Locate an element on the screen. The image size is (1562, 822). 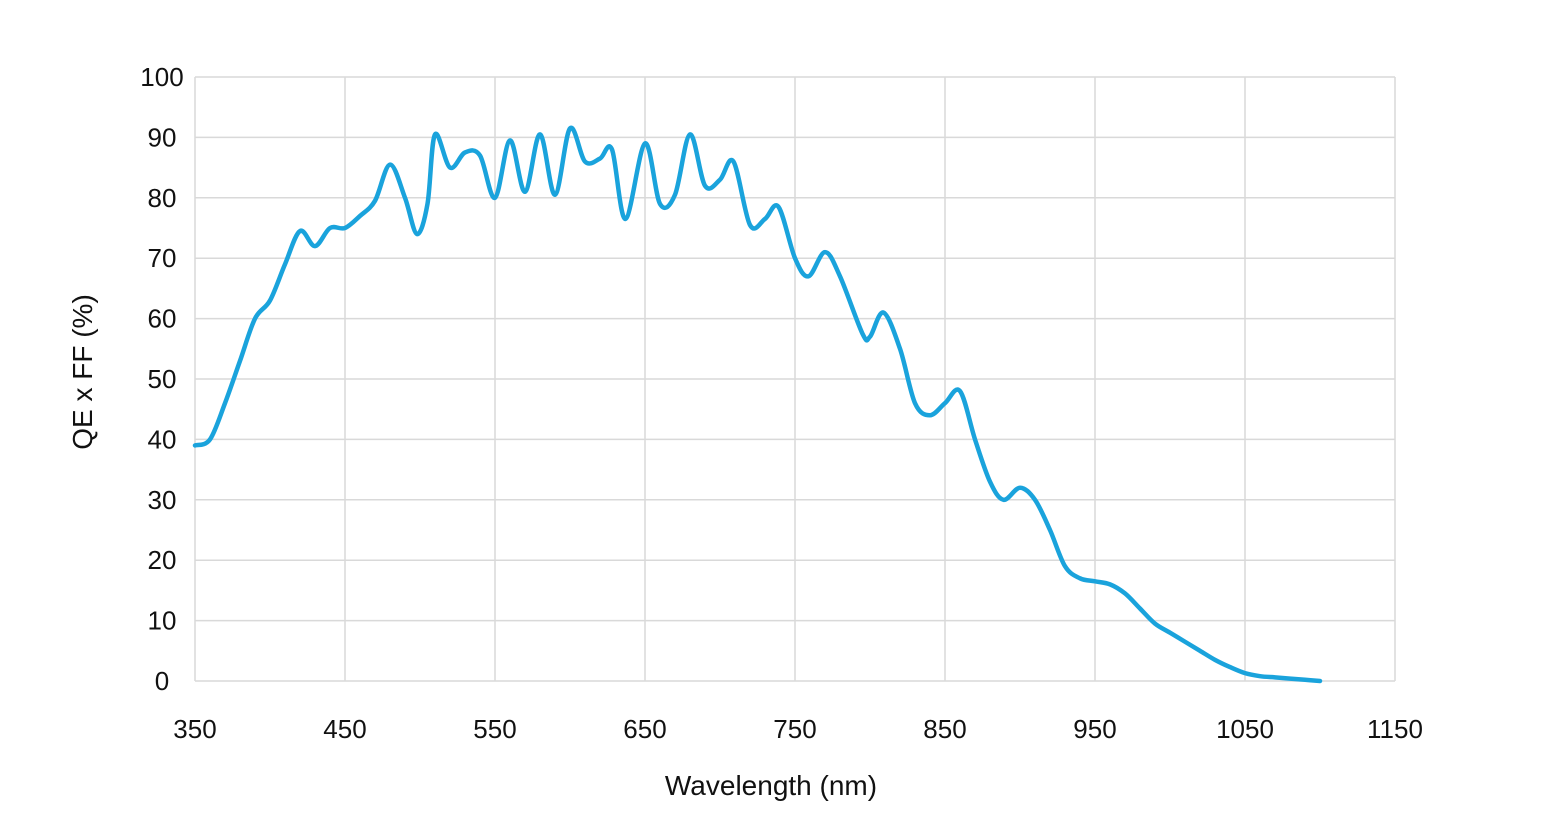
x-tick-label: 550 is located at coordinates (494, 729).